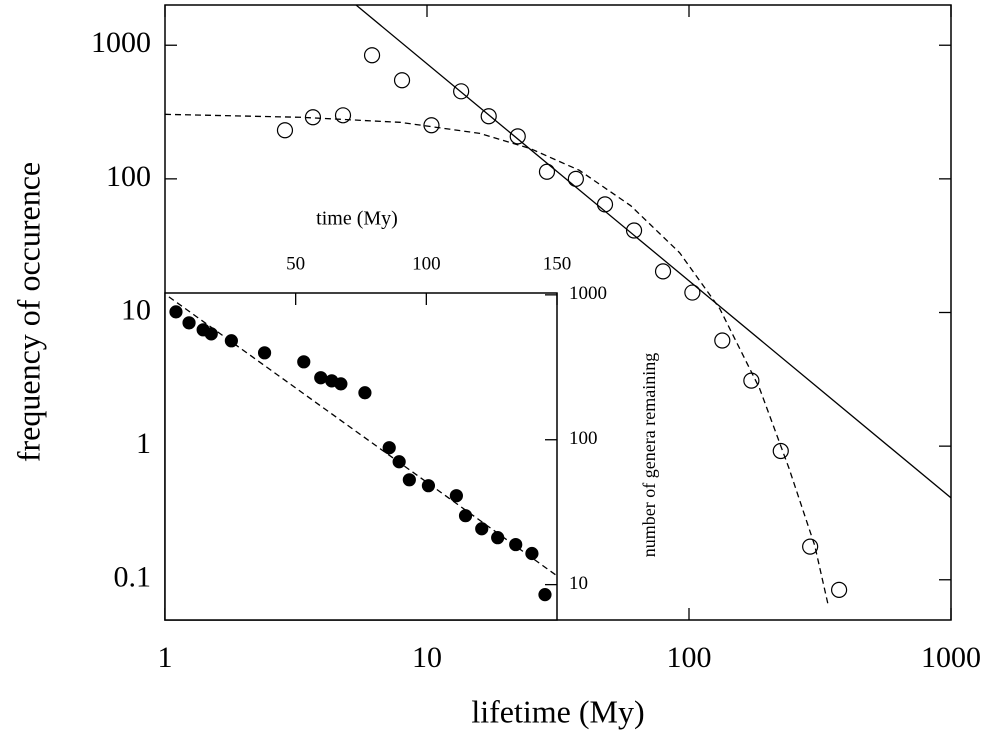  Describe the element at coordinates (295, 263) in the screenshot. I see `x-tick-label: 50` at that location.